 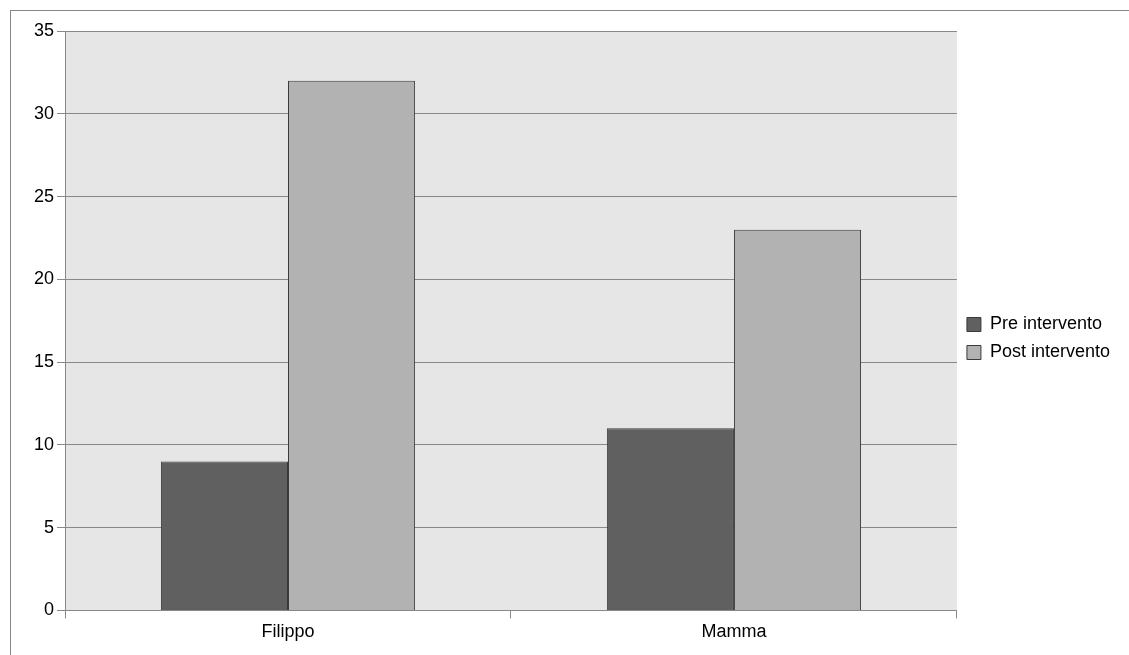 What do you see at coordinates (1050, 351) in the screenshot?
I see `legend-label: Post intervento` at bounding box center [1050, 351].